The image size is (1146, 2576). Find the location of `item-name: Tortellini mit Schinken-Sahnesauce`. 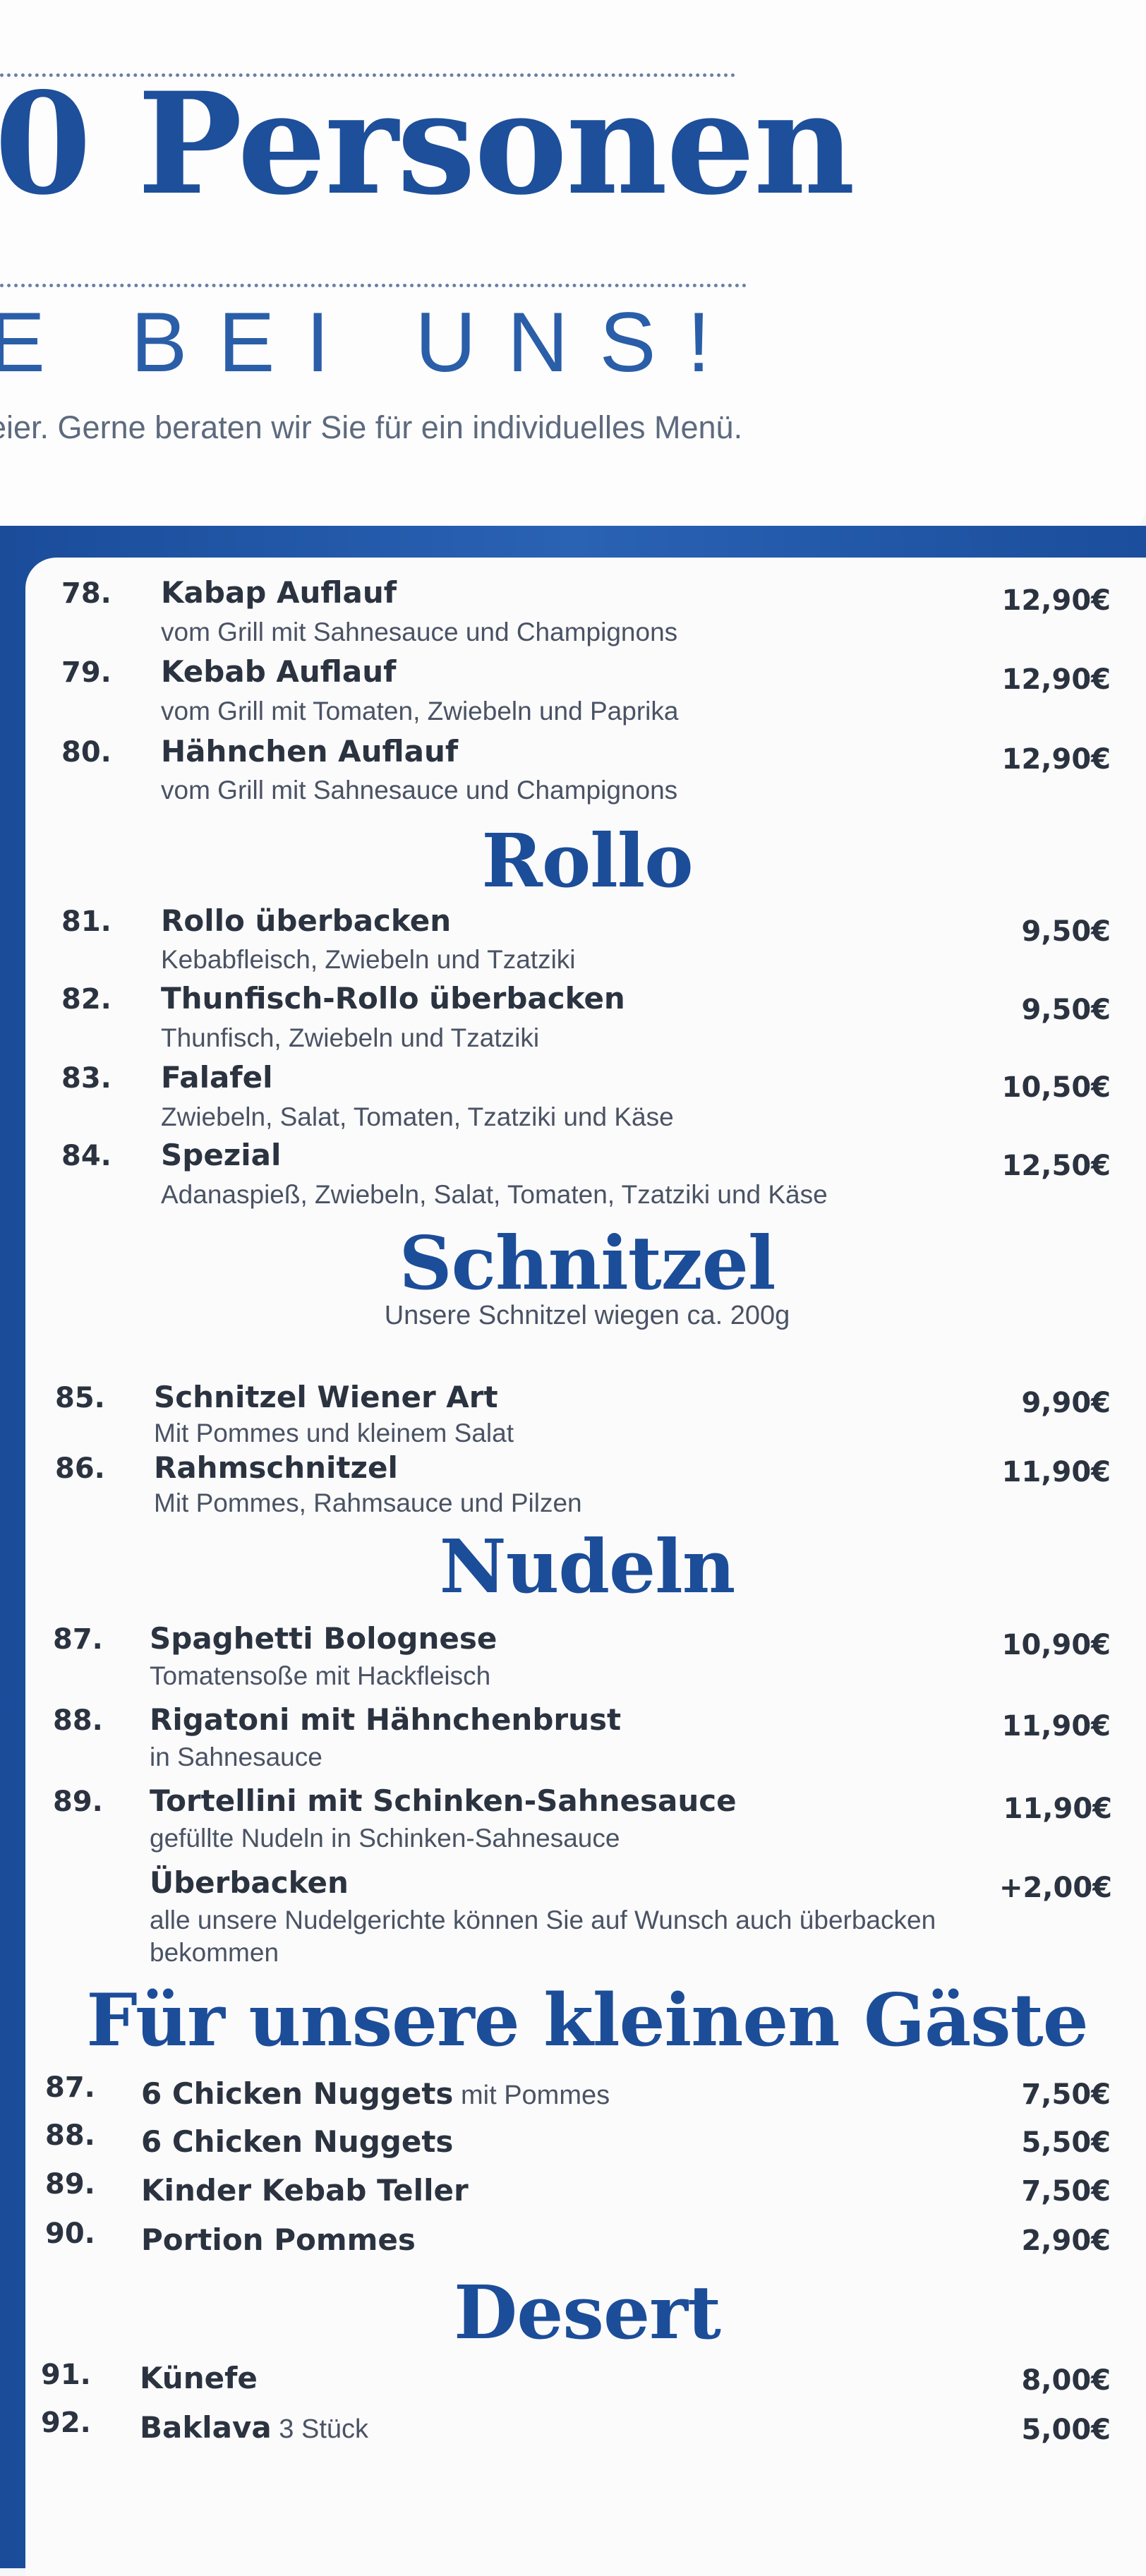

item-name: Tortellini mit Schinken-Sahnesauce is located at coordinates (444, 1800).